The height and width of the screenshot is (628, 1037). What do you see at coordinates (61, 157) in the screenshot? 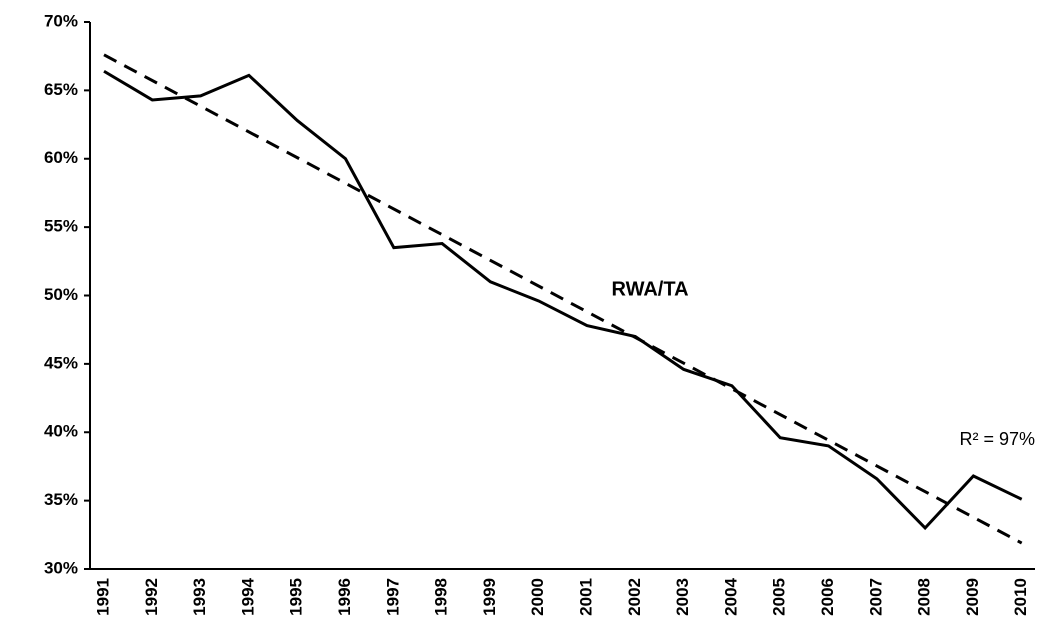
I see `y-tick-label: 60%` at bounding box center [61, 157].